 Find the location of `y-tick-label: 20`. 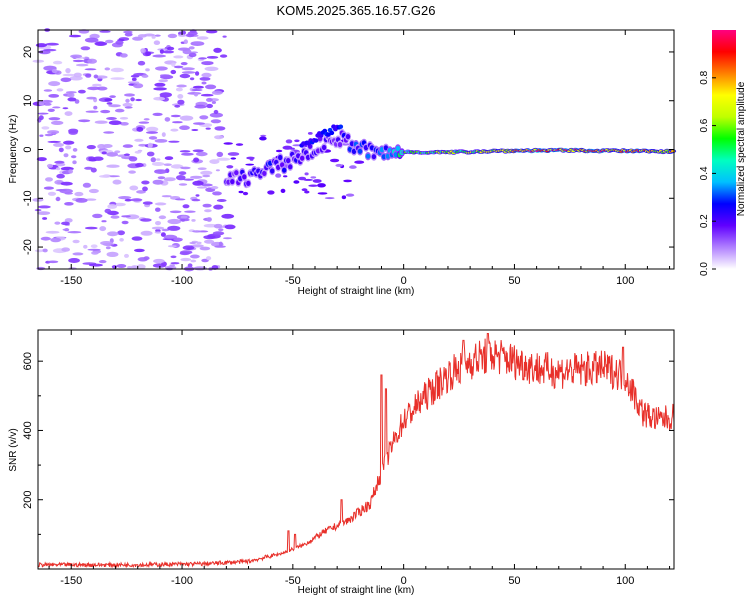

y-tick-label: 20 is located at coordinates (28, 52).